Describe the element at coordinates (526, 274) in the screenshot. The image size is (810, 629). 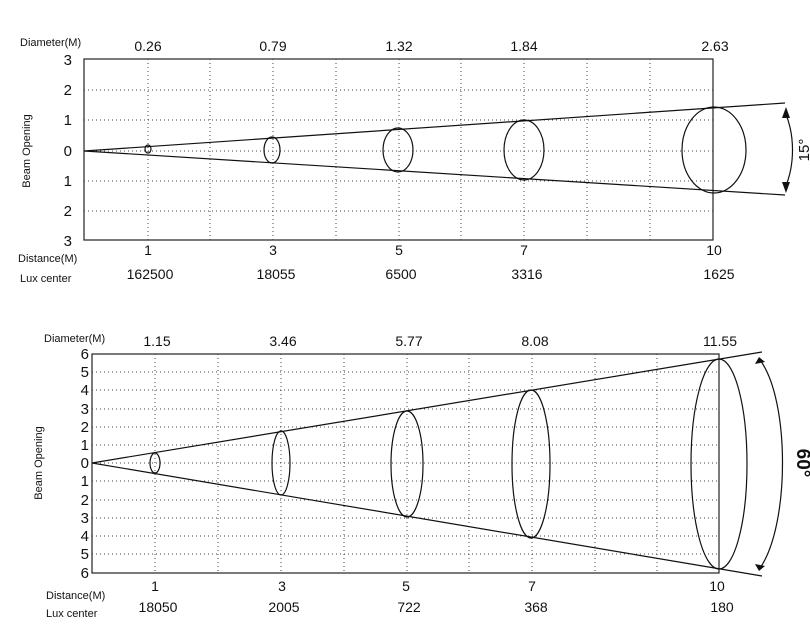
I see `lux-value: 3316` at that location.